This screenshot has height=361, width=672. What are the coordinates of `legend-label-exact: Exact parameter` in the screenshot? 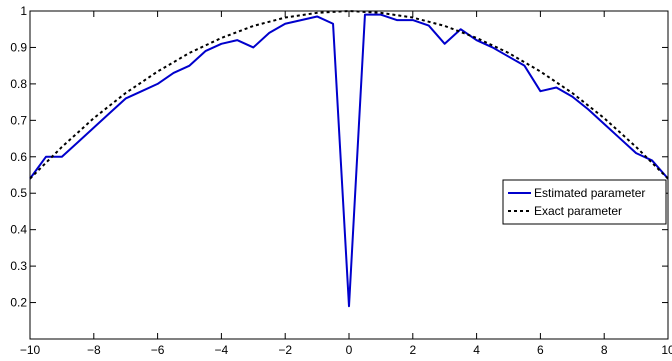 It's located at (578, 211).